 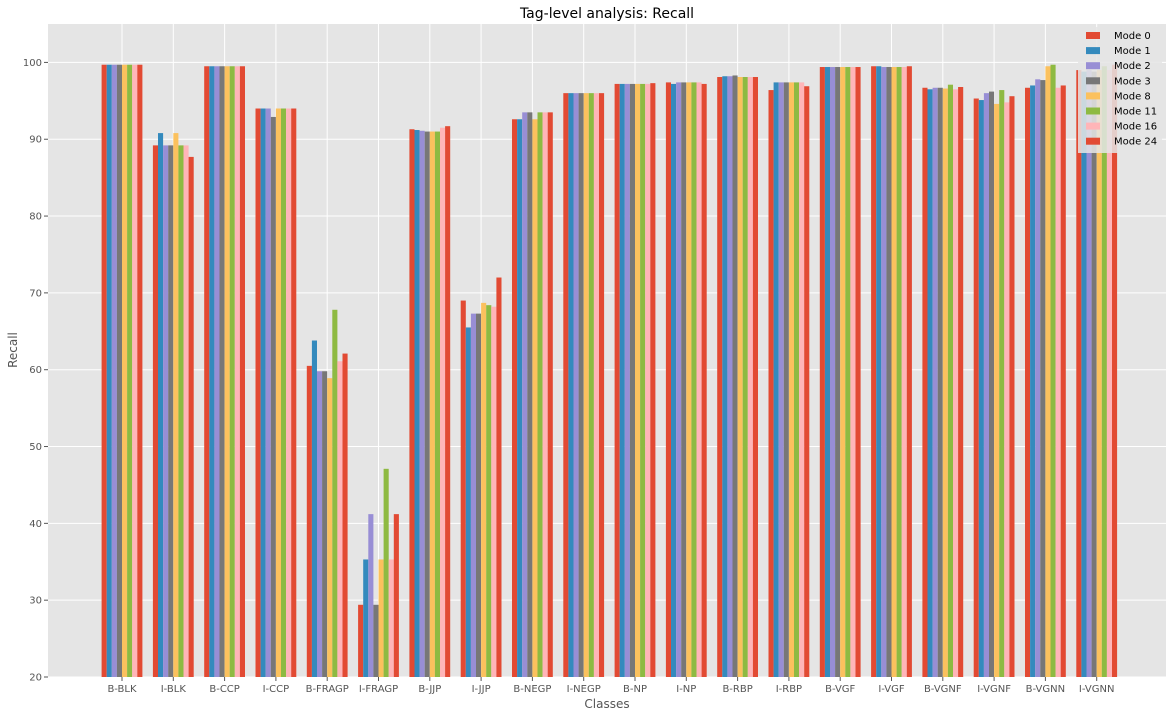 I want to click on bar-mode-1-i-vgf, so click(x=879, y=371).